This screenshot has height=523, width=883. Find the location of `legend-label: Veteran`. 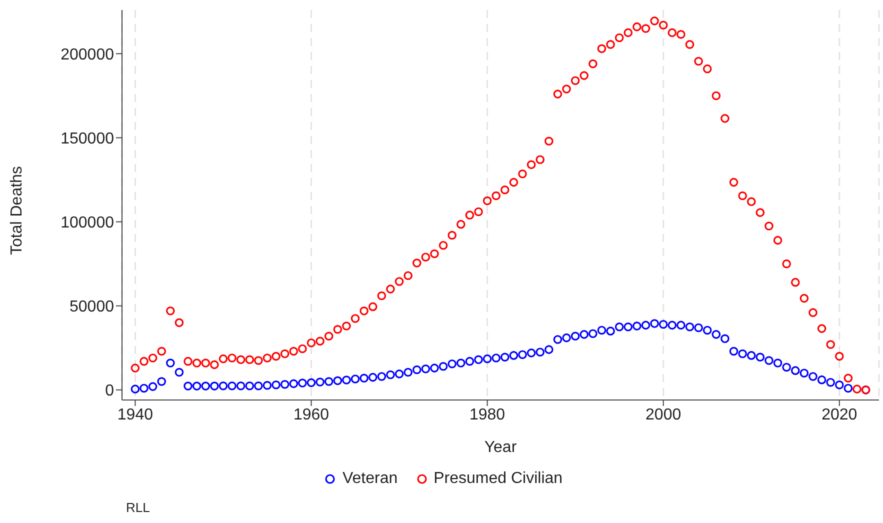

legend-label: Veteran is located at coordinates (369, 479).